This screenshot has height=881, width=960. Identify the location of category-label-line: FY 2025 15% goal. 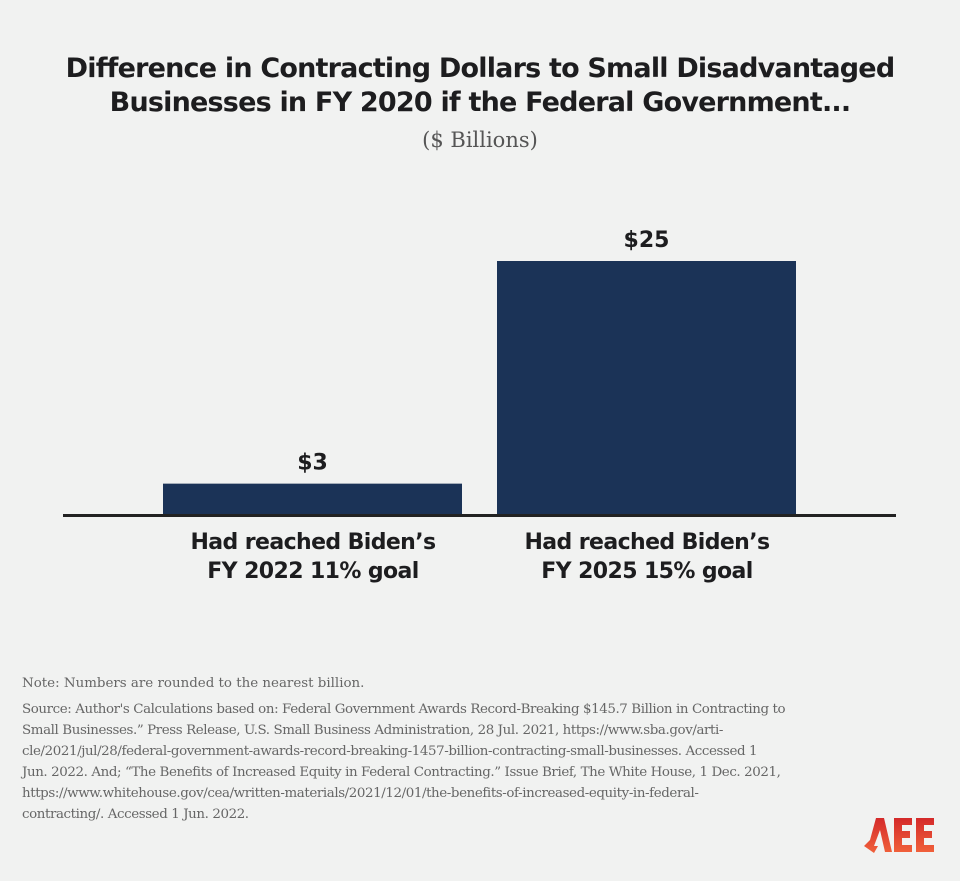
(647, 571).